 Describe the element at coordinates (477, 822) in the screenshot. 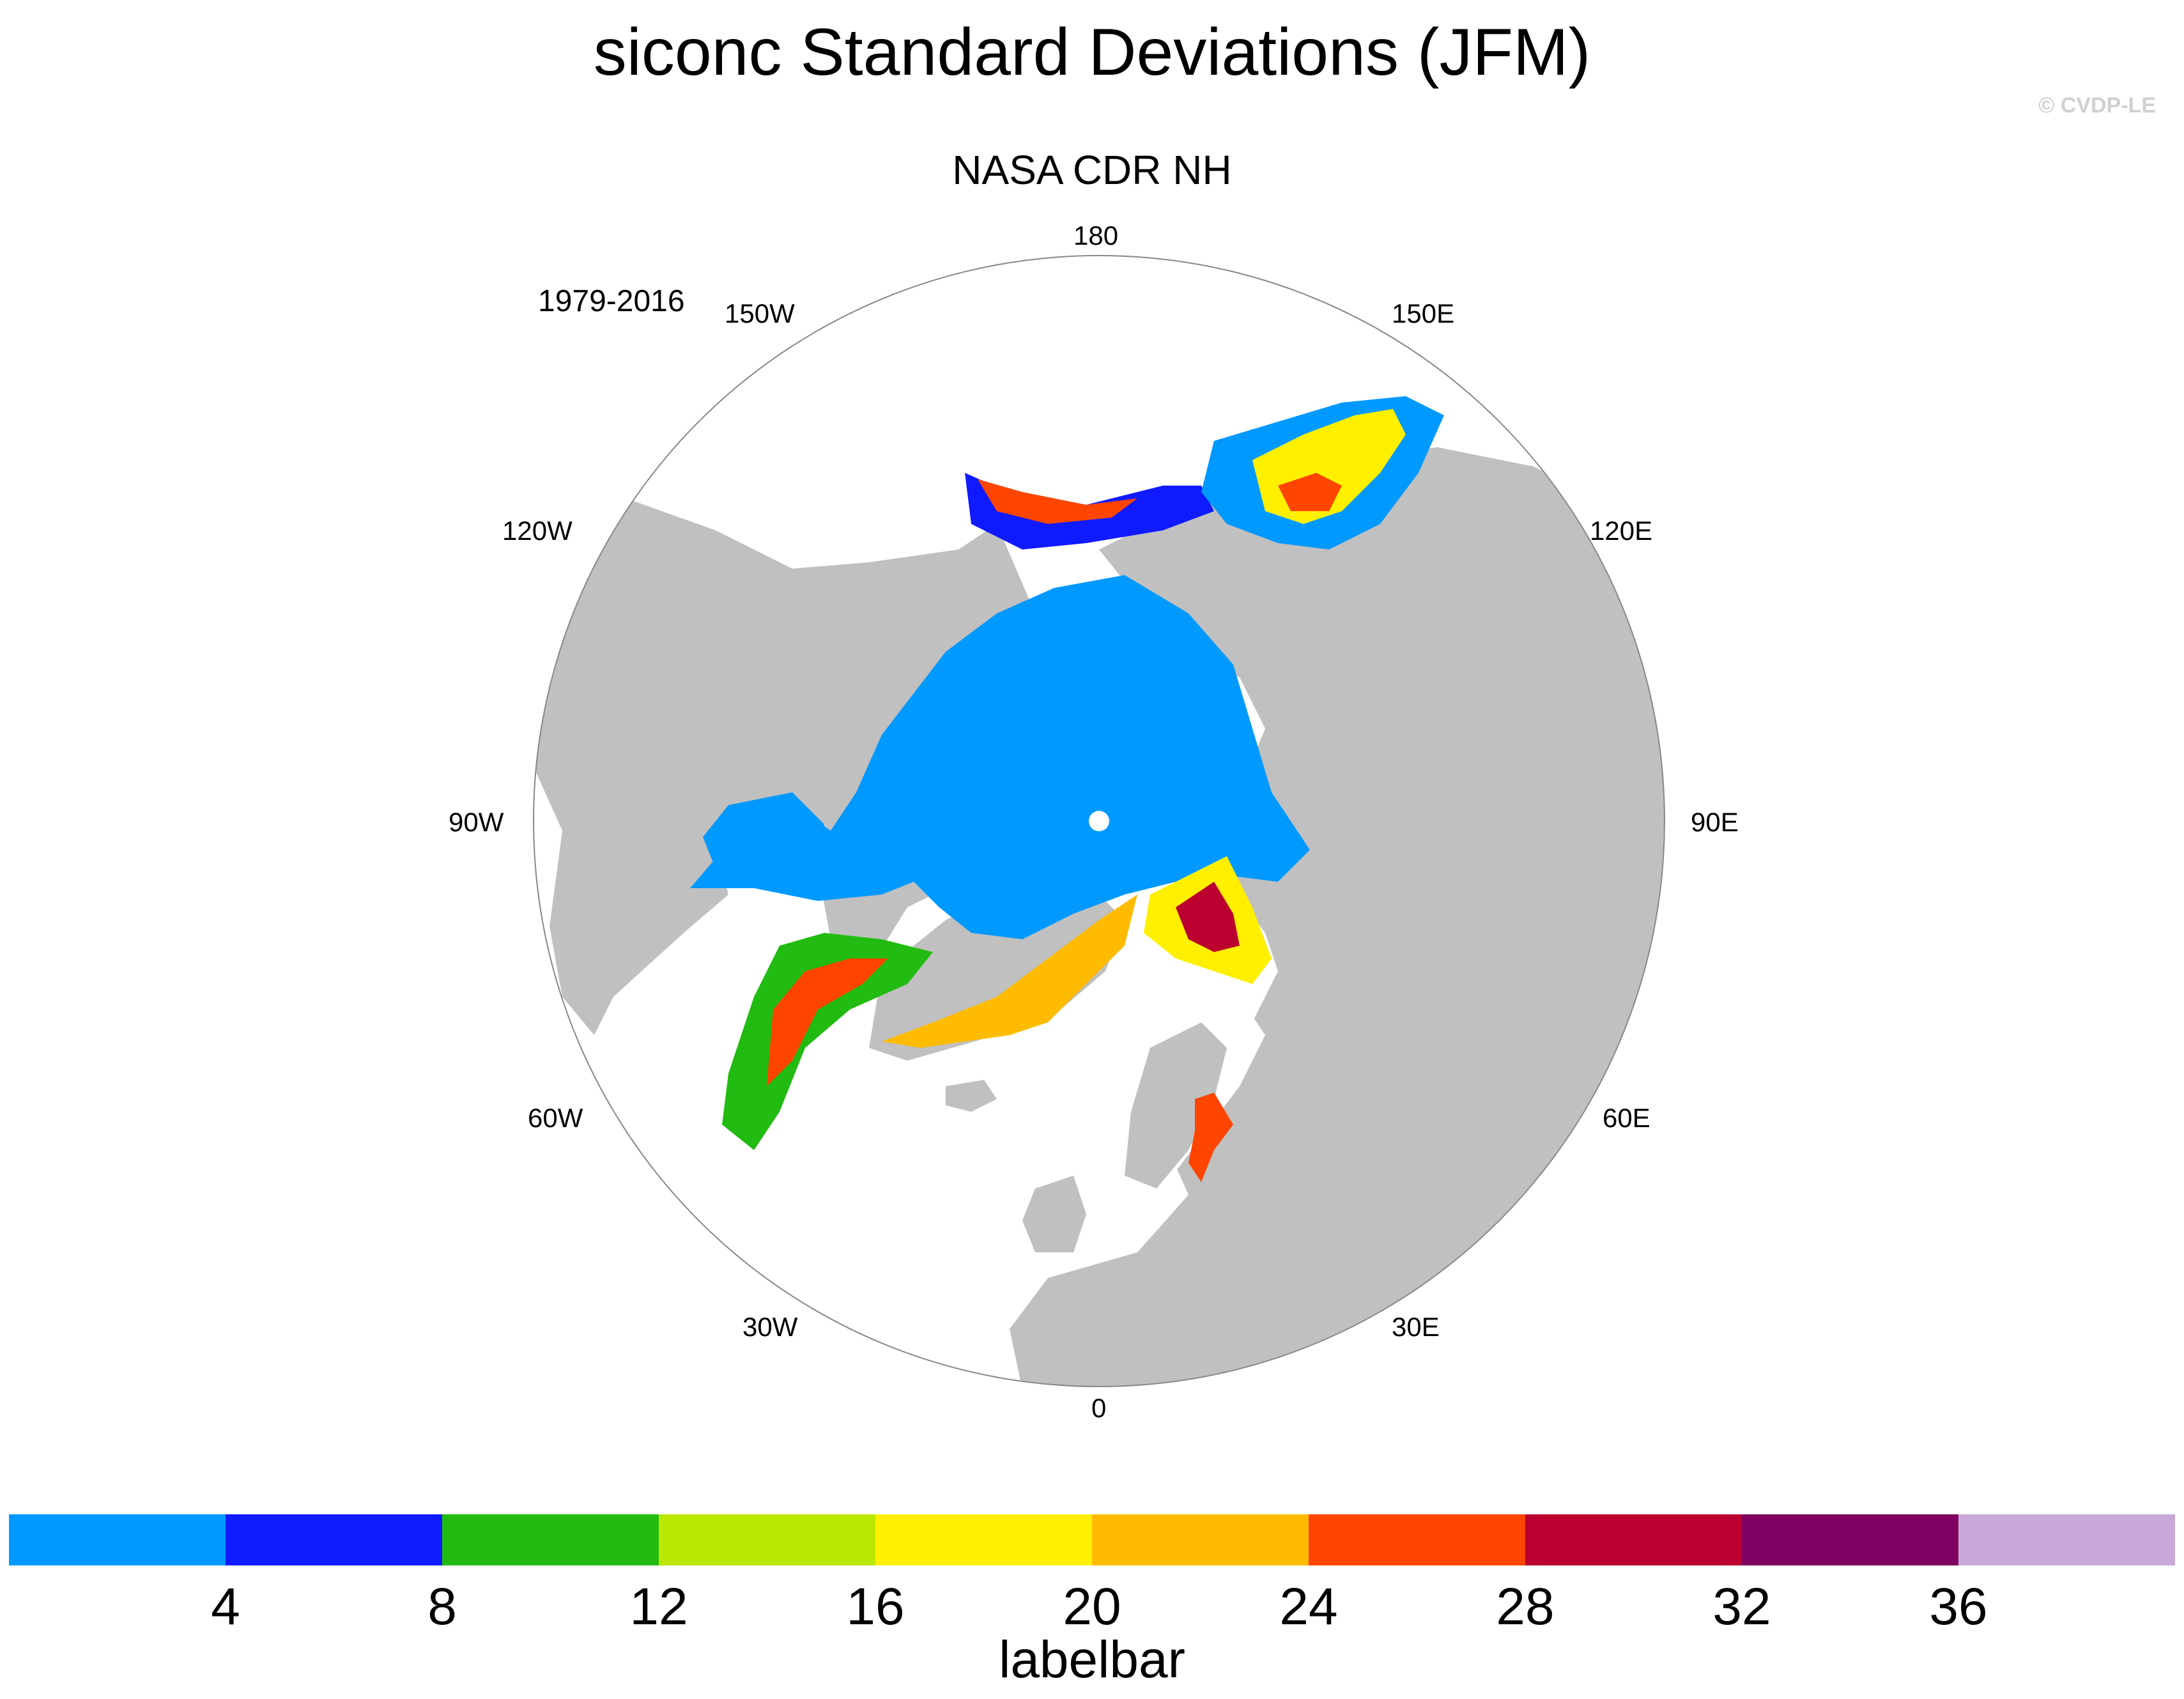

I see `lon-label-90w: 90W` at that location.